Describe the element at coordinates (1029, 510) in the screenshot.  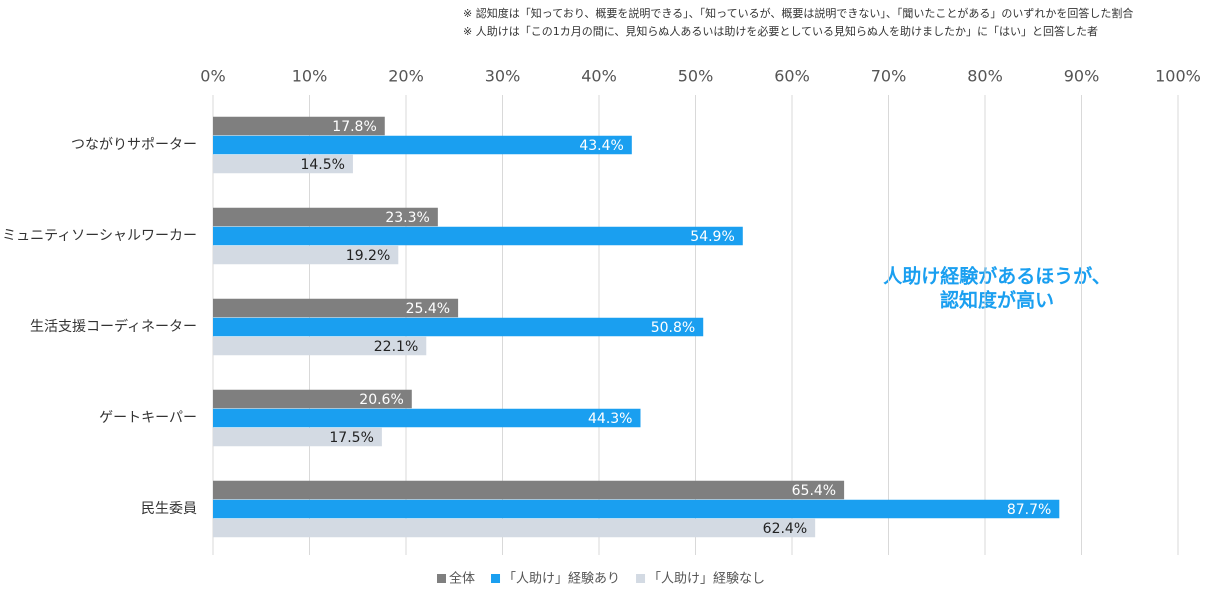
I see `value-label: 87.7%` at that location.